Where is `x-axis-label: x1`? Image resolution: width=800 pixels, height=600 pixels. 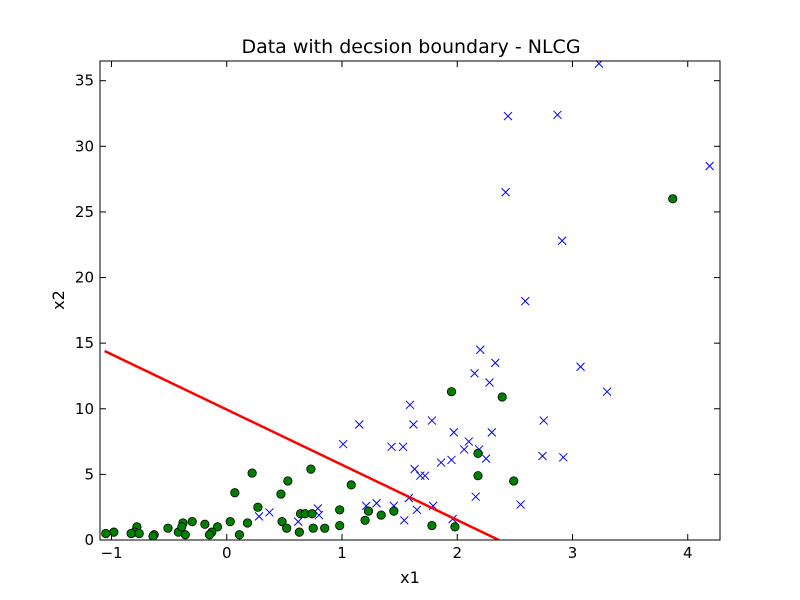
x-axis-label: x1 is located at coordinates (410, 577).